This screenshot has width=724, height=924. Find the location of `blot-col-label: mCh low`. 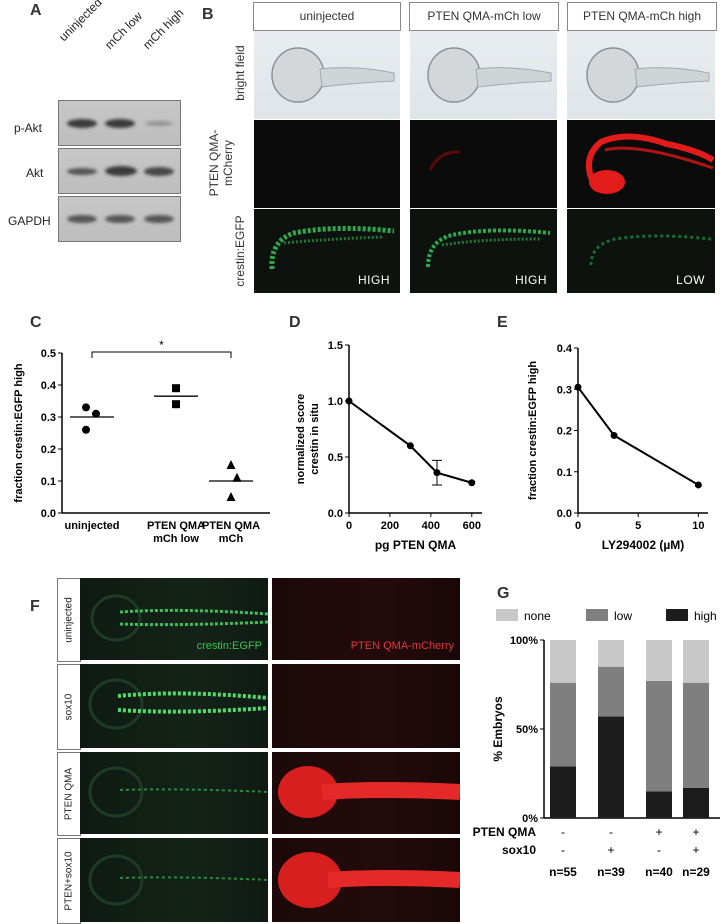

blot-col-label: mCh low is located at coordinates (124, 31).